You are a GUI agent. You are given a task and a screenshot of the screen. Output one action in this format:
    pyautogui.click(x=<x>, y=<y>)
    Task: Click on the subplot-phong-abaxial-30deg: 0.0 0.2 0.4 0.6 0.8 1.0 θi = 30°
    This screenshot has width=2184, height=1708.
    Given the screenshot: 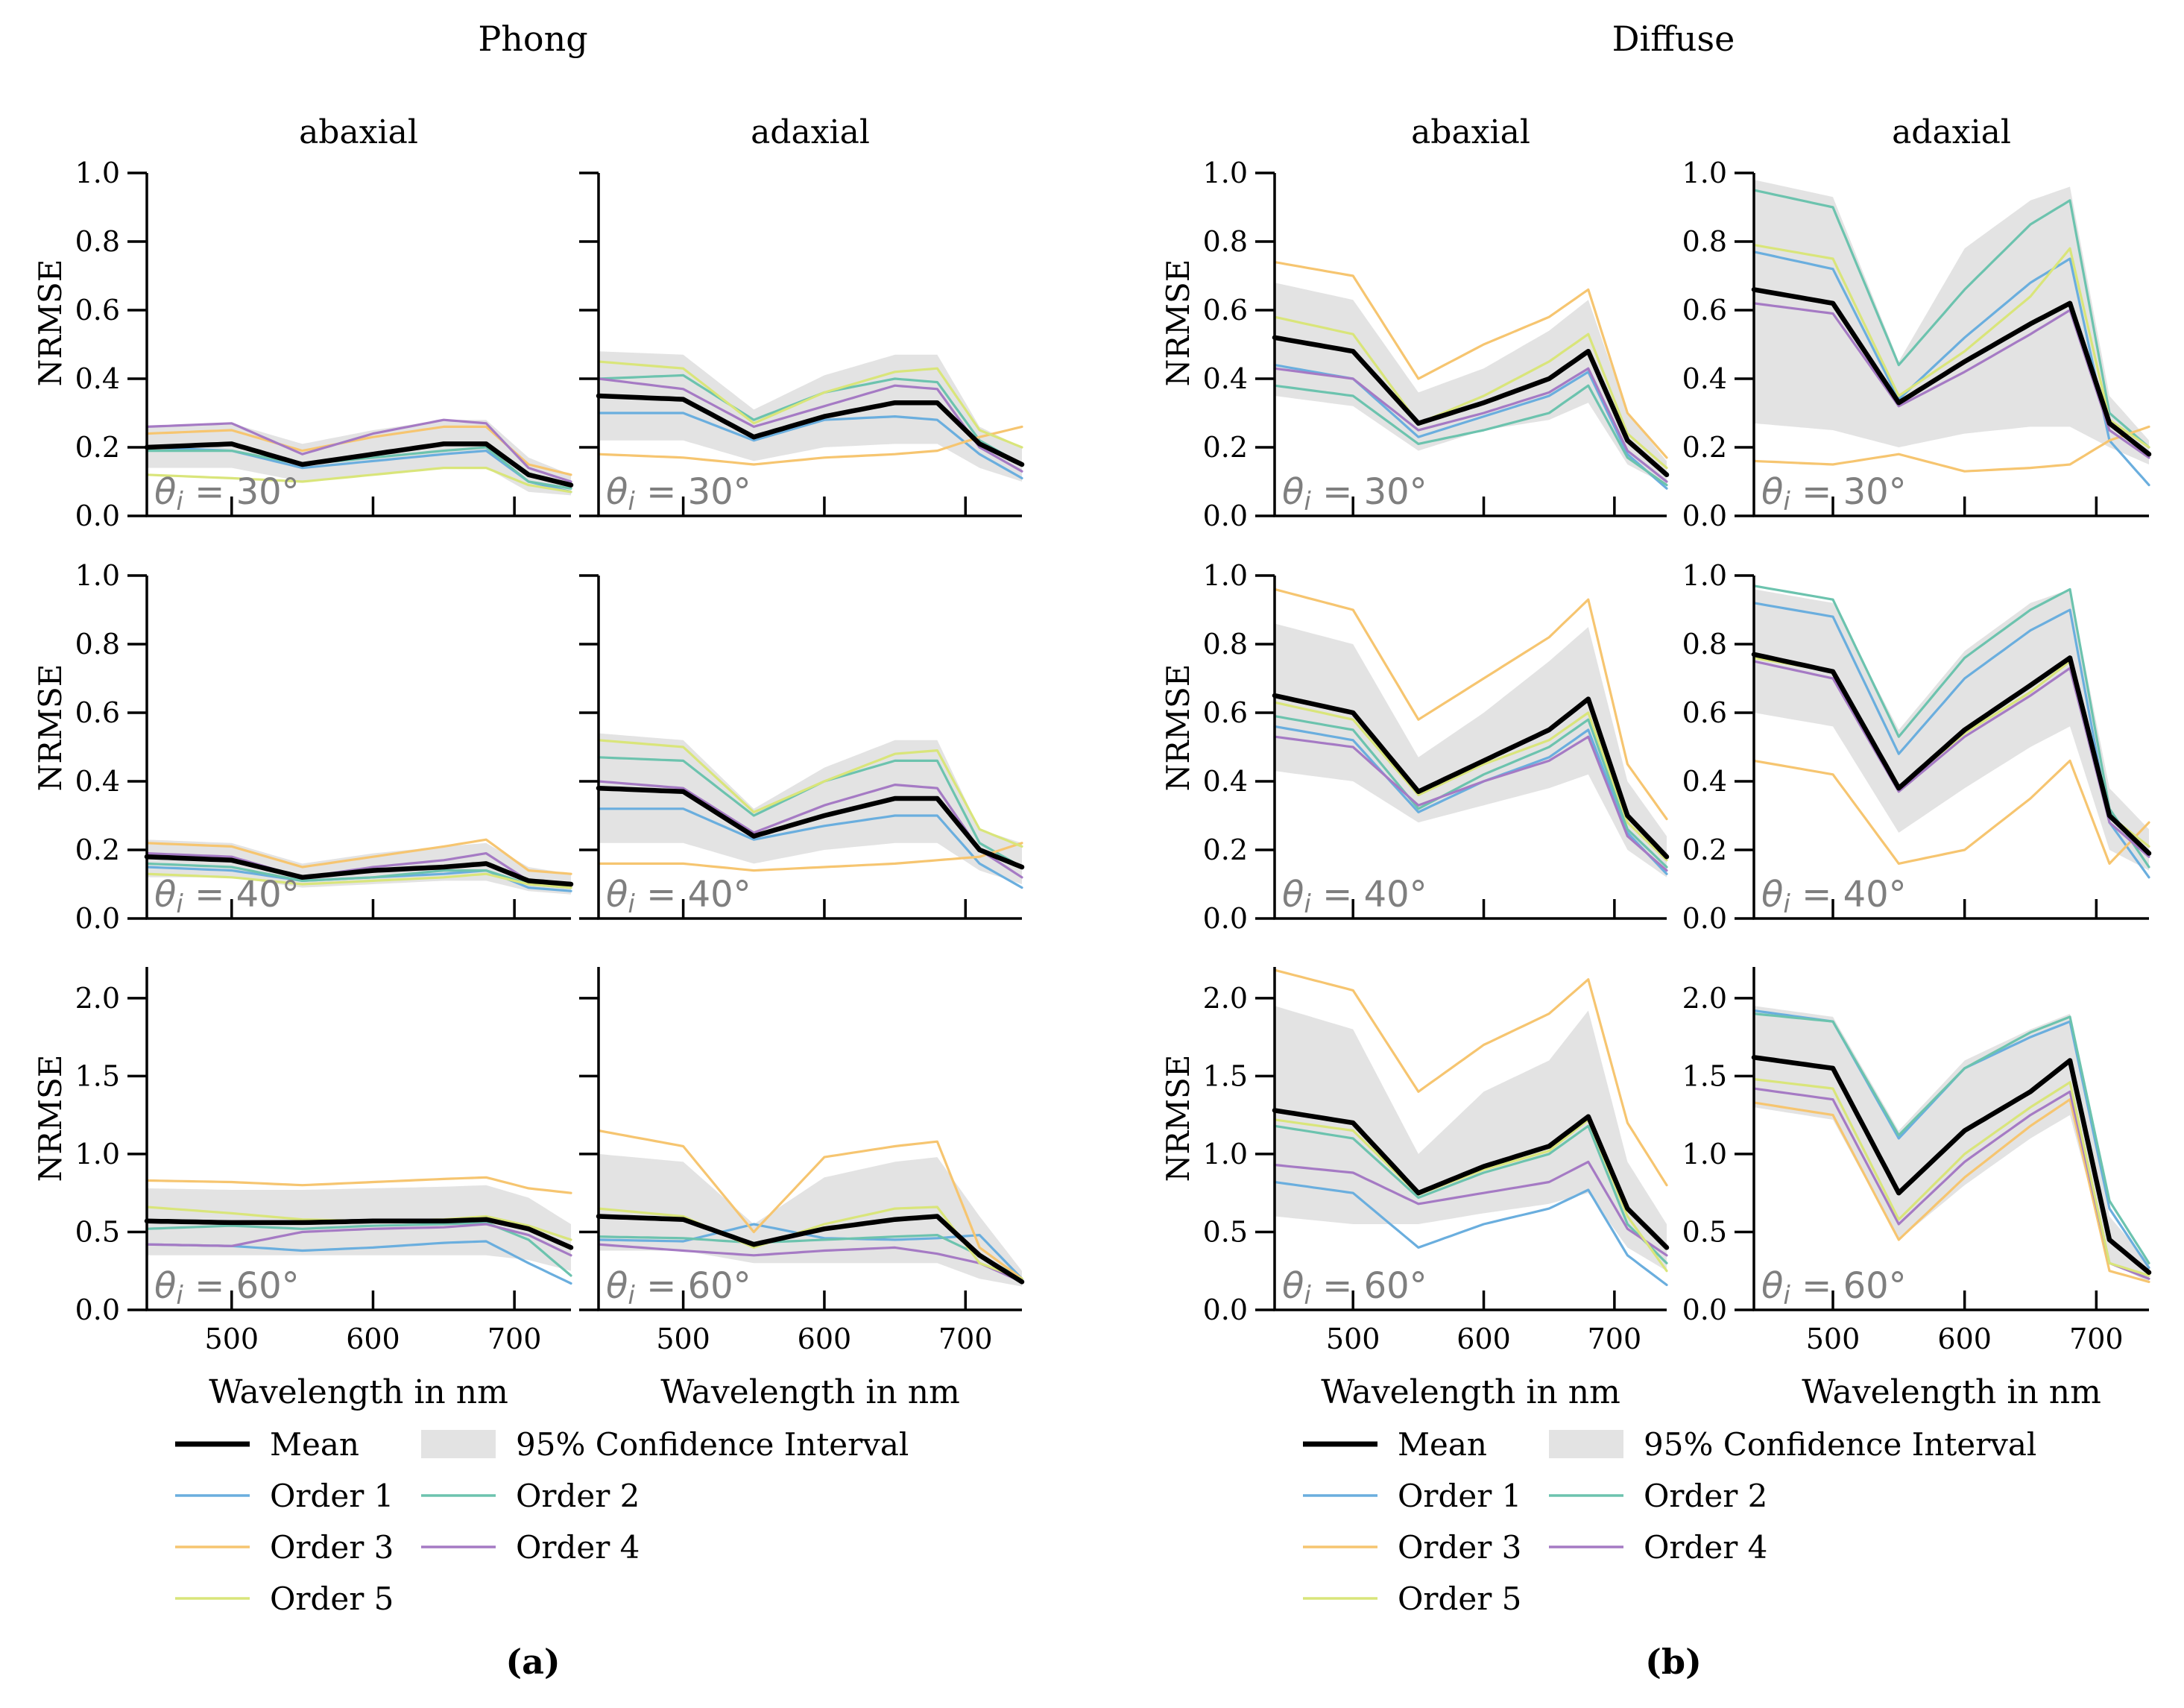 What is the action you would take?
    pyautogui.click(x=324, y=344)
    